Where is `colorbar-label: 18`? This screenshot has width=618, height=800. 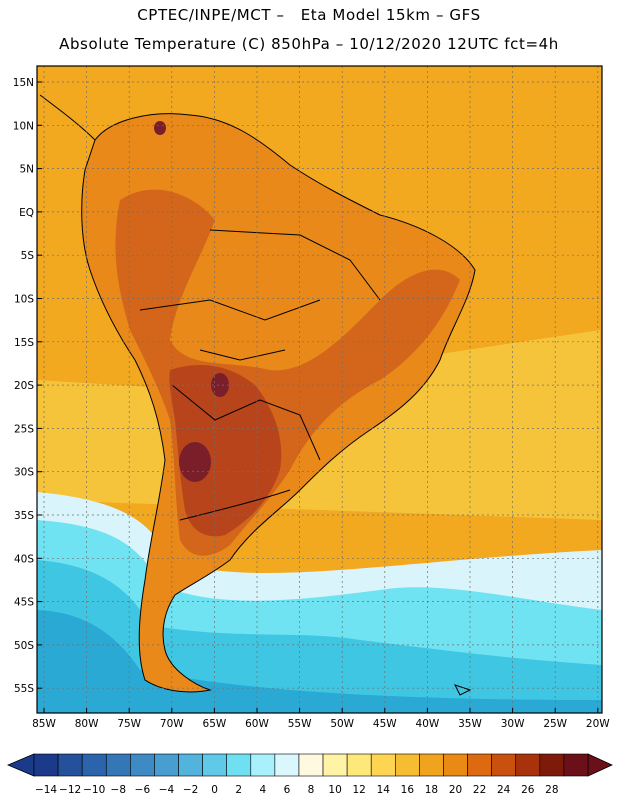
colorbar-label: 18 is located at coordinates (431, 790).